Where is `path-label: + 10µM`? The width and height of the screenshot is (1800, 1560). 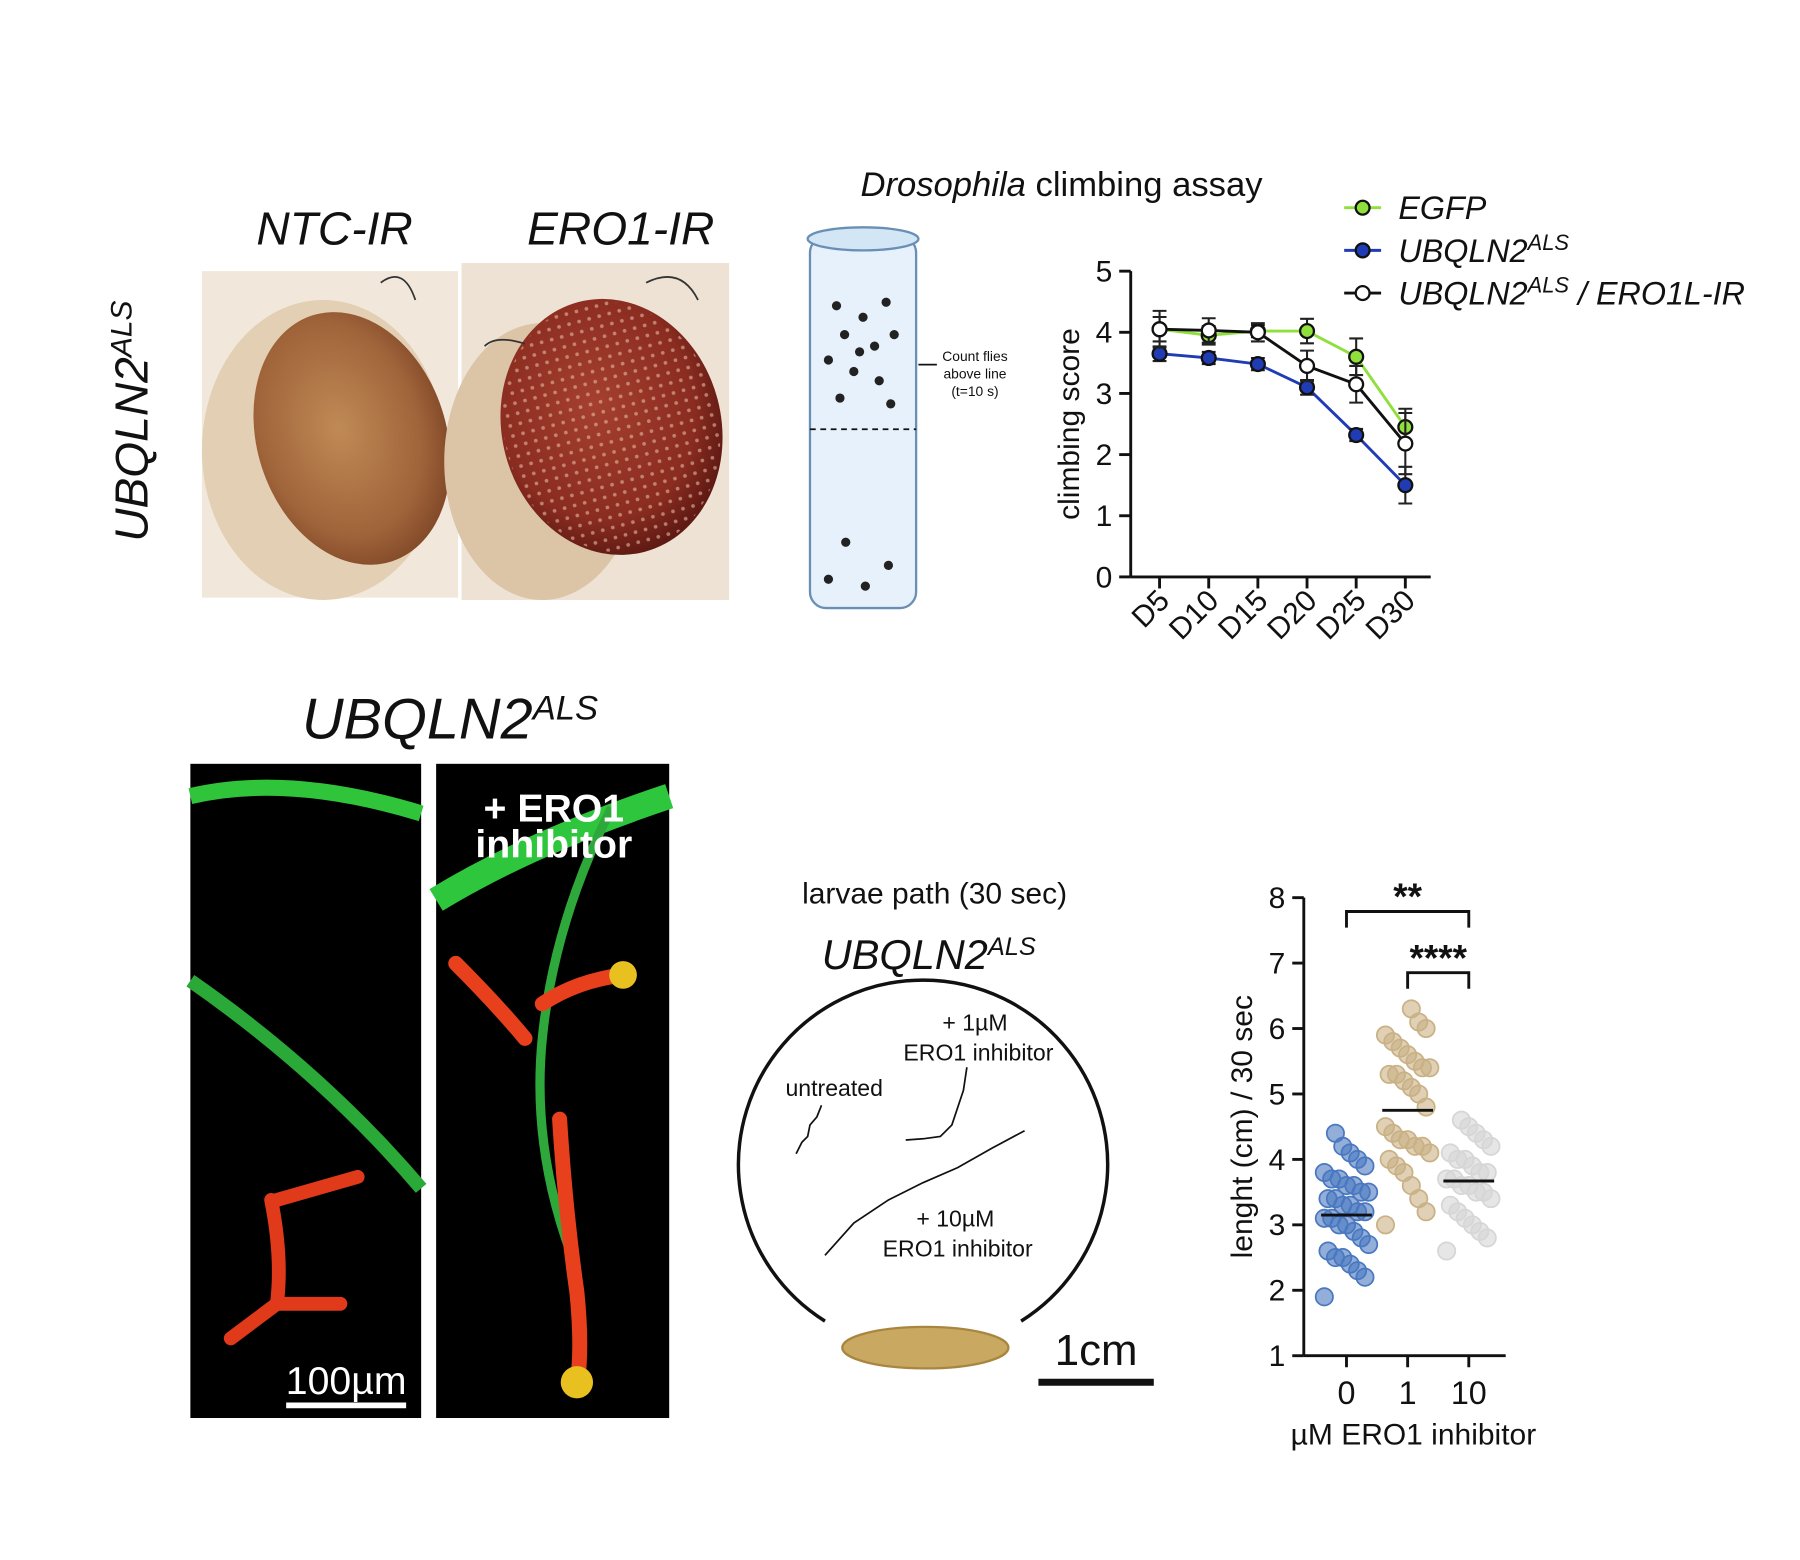
path-label: + 10µM is located at coordinates (955, 1218).